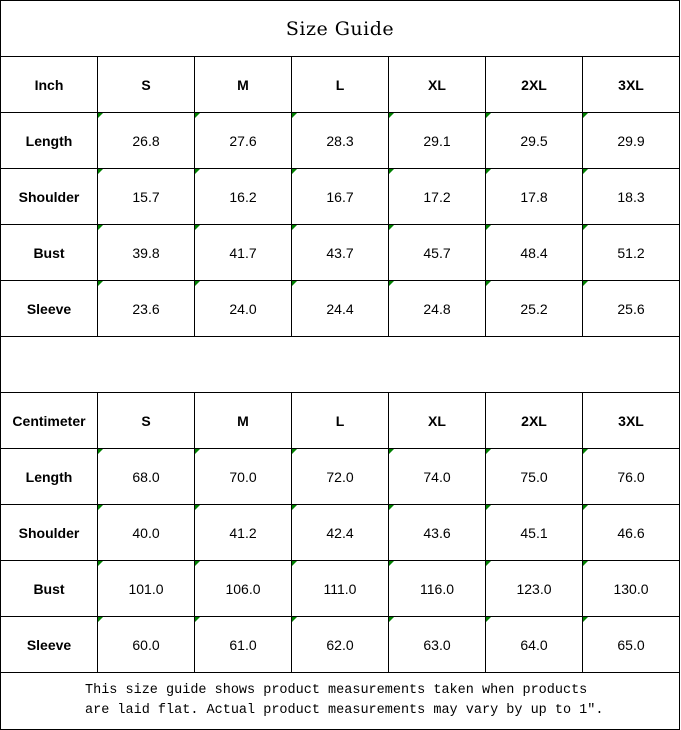 This screenshot has width=681, height=730. What do you see at coordinates (437, 476) in the screenshot?
I see `measurement-cell: 74.0` at bounding box center [437, 476].